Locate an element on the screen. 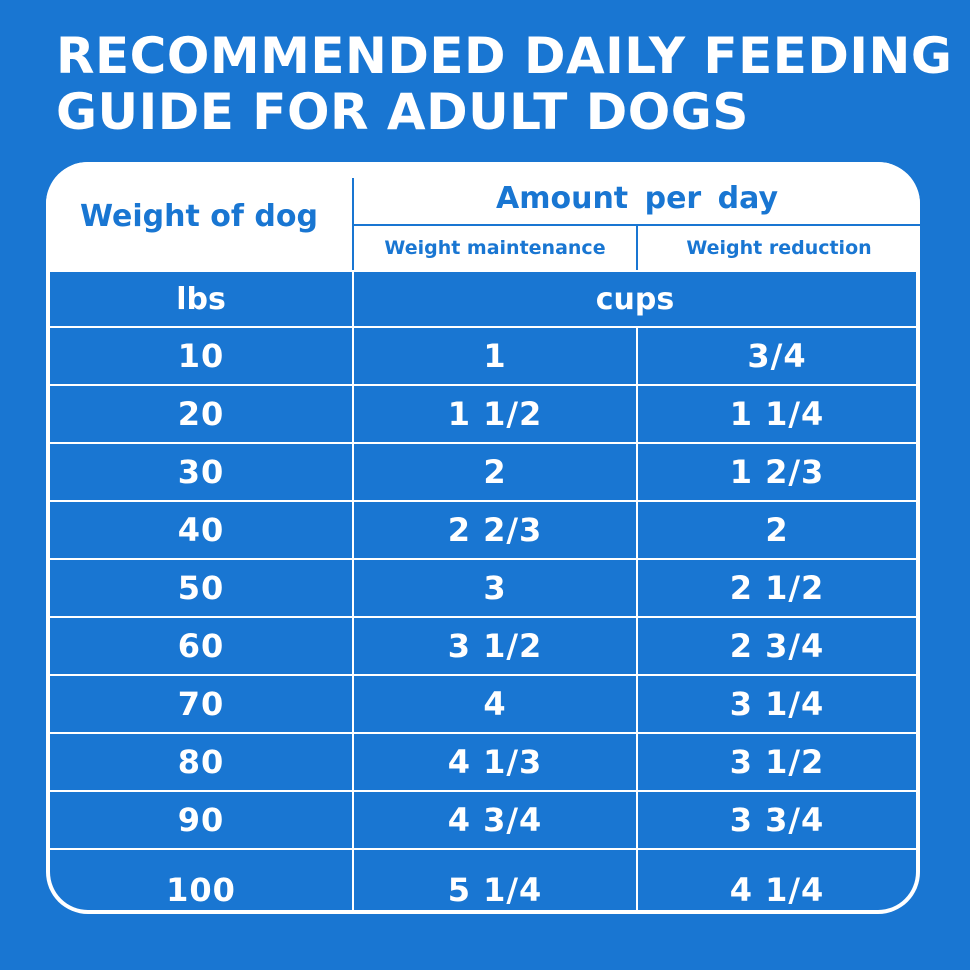  title-line-1: RECOMMENDED DAILY FEEDING is located at coordinates (504, 56).